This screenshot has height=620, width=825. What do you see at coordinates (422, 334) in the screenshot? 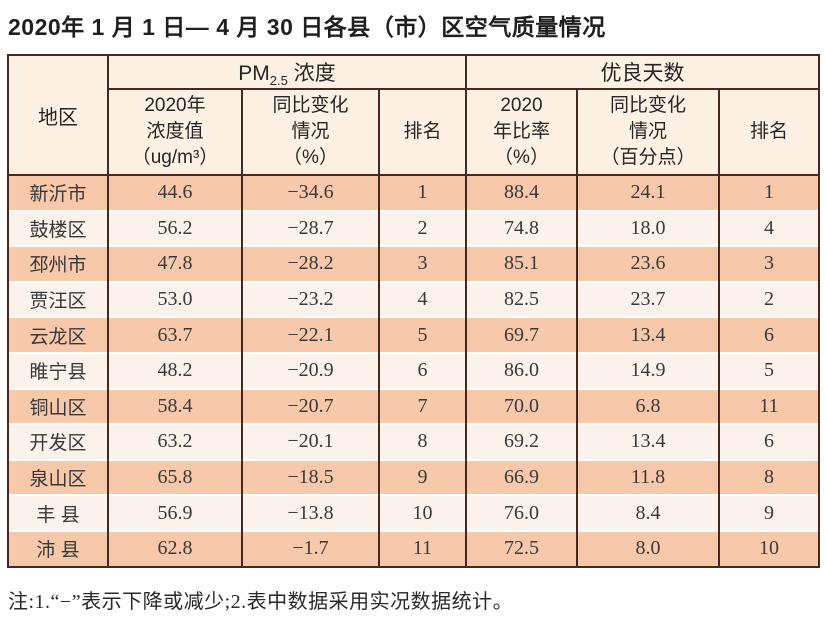
I see `pm-rank-cell: 5` at bounding box center [422, 334].